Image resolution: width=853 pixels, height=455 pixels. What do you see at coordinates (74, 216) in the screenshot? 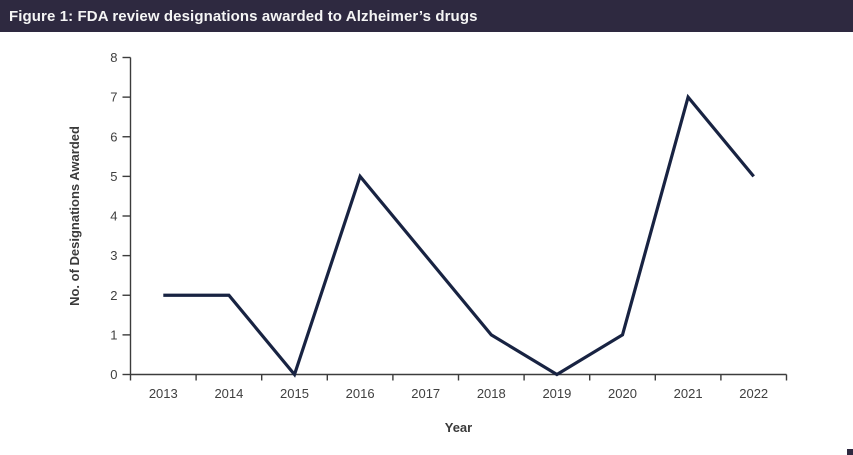
I see `y-axis-title: No. of Designations Awarded` at bounding box center [74, 216].